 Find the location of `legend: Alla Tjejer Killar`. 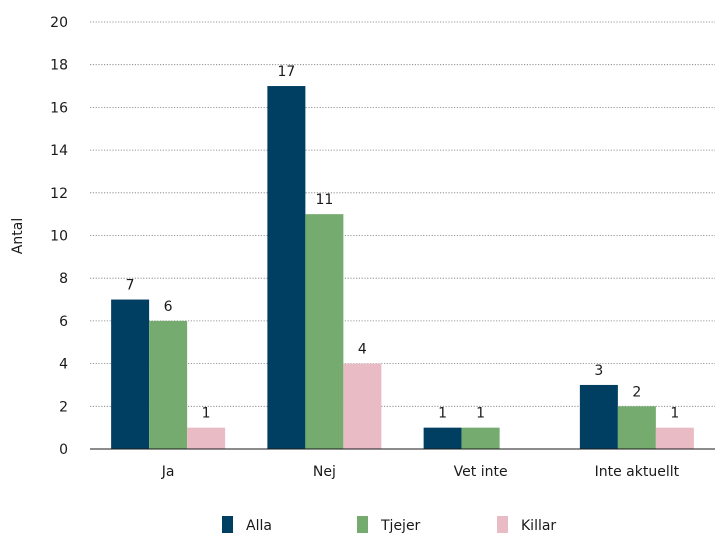

legend: Alla Tjejer Killar is located at coordinates (389, 525).